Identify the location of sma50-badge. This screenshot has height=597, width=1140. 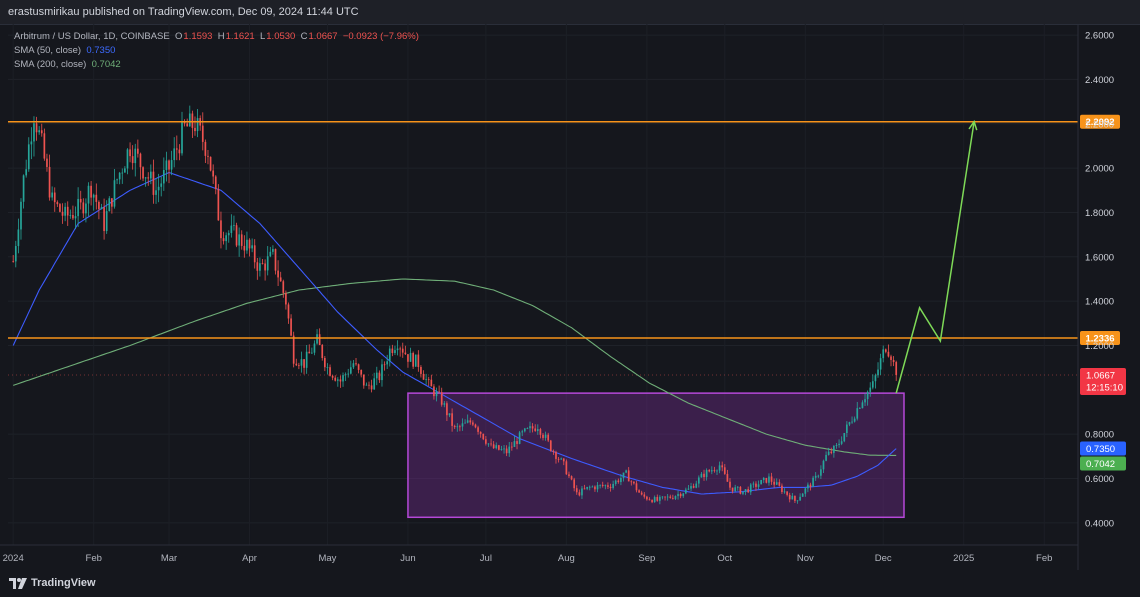
(1103, 448).